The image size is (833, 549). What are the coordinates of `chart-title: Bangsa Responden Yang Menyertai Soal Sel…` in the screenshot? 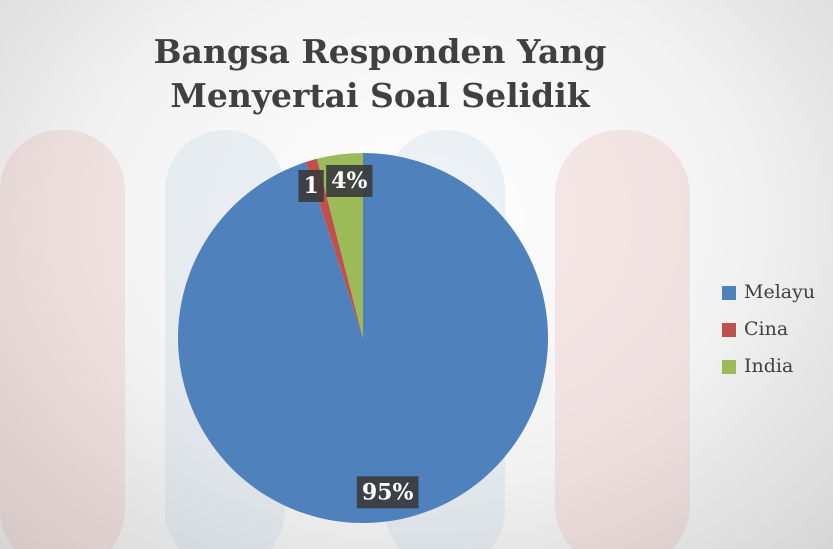 It's located at (380, 73).